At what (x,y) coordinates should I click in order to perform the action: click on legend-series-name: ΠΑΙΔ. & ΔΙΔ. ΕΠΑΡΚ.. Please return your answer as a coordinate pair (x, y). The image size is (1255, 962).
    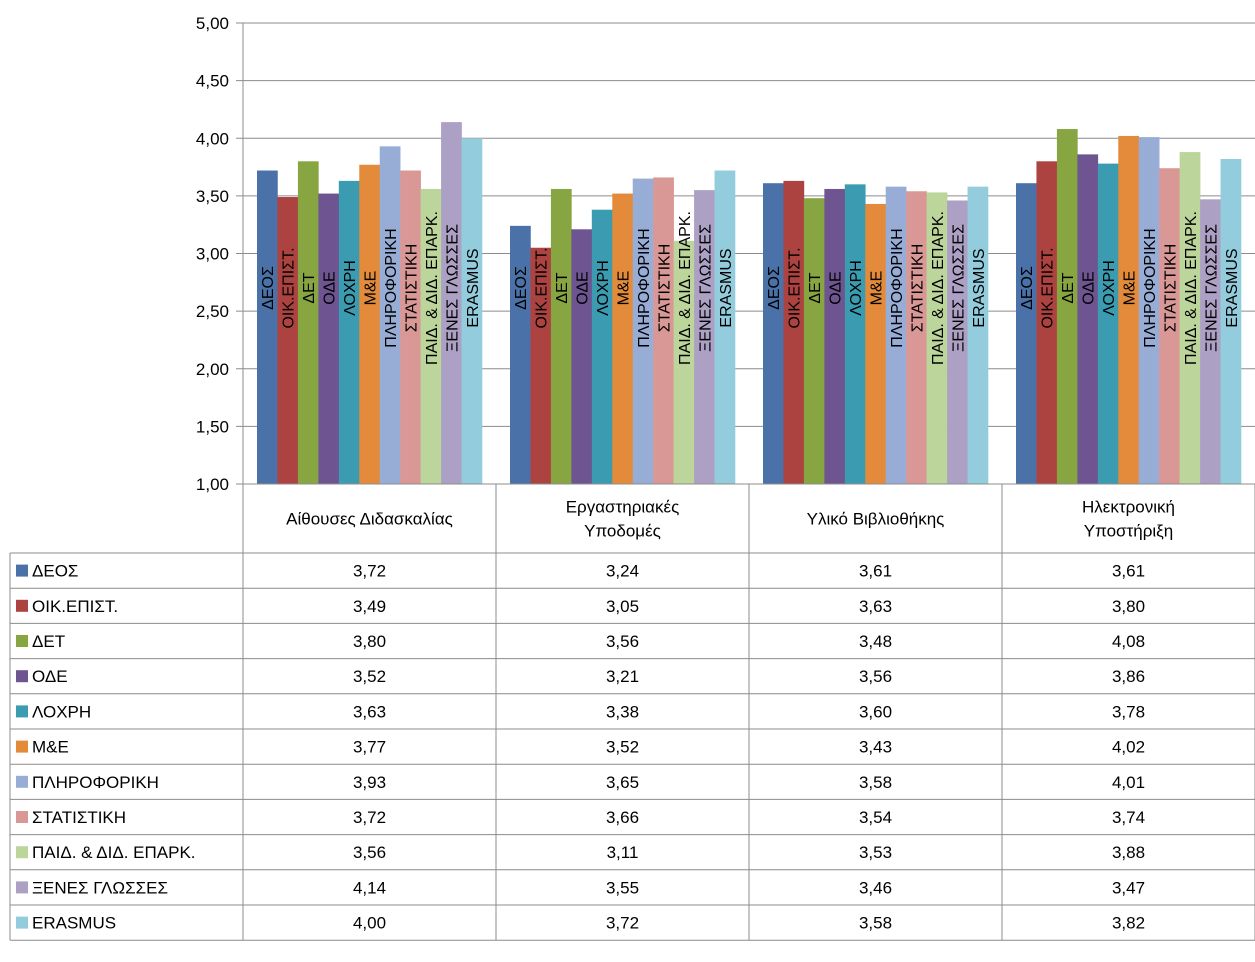
    Looking at the image, I should click on (114, 852).